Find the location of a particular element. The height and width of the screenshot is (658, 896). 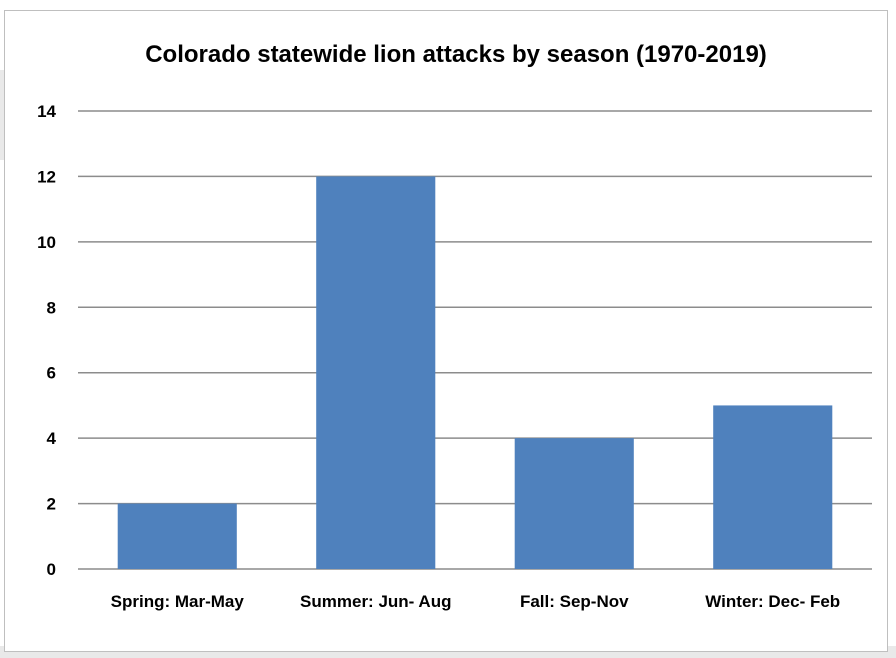

y-tick-label: 12 is located at coordinates (46, 176).